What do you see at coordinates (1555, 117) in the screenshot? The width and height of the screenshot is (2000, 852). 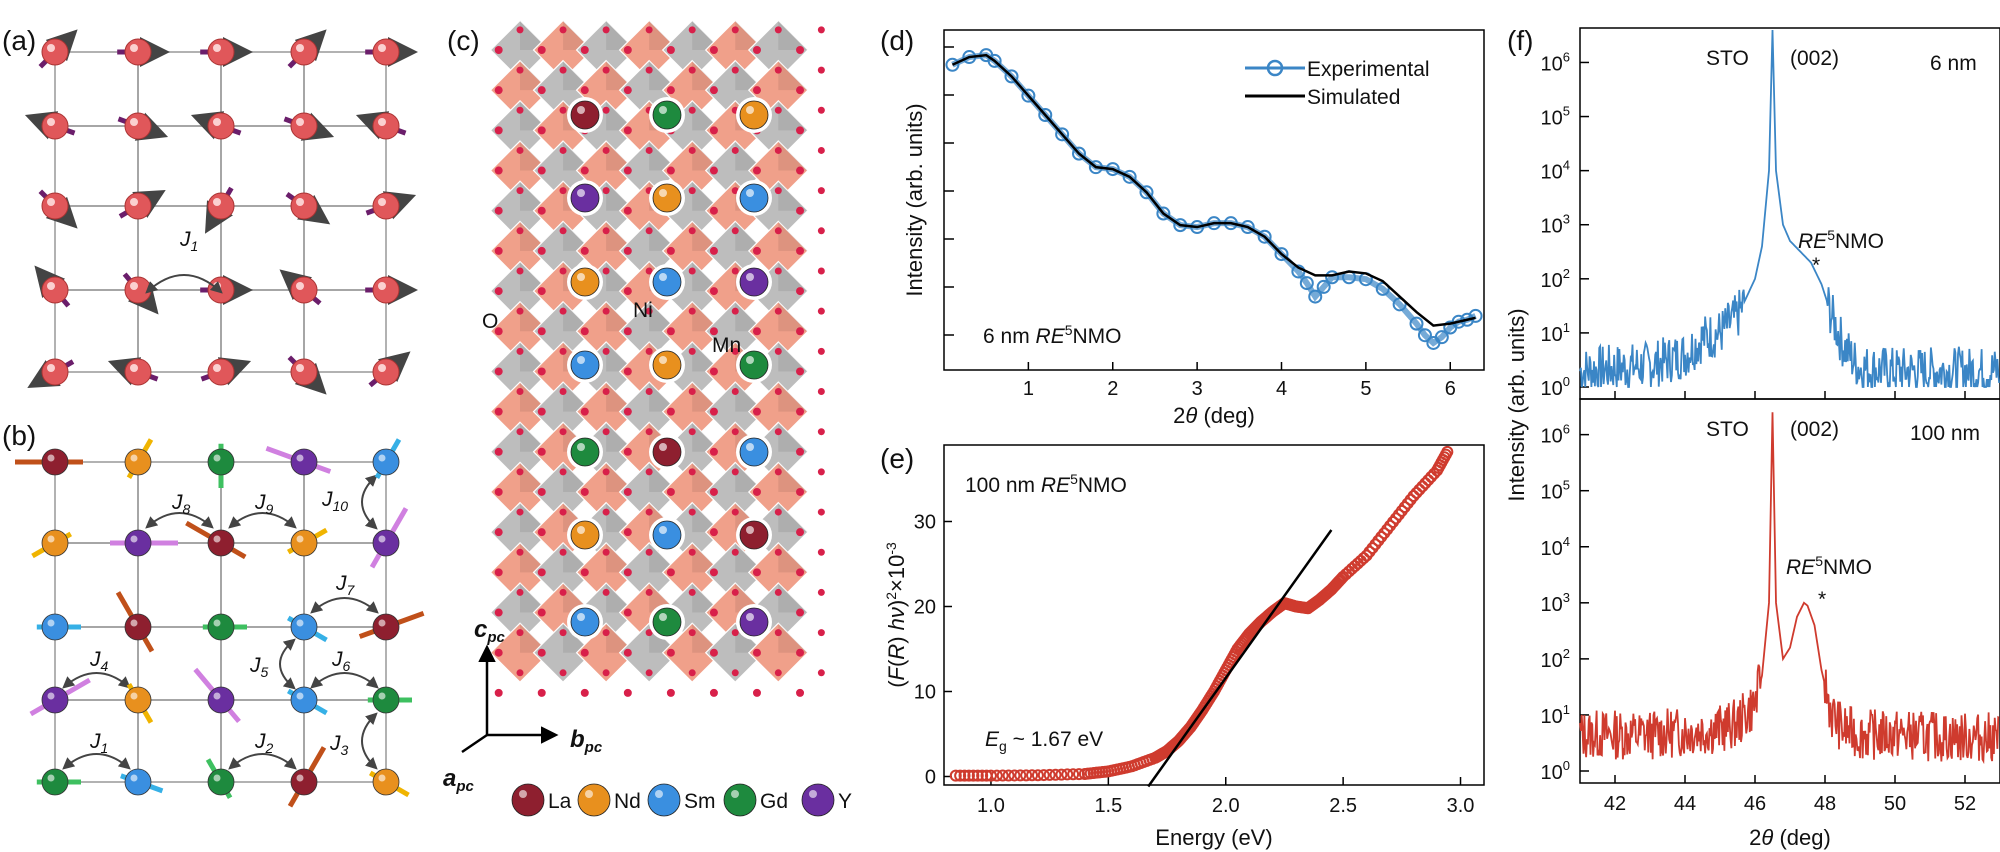 I see `y-tick-label: 10⁵` at bounding box center [1555, 117].